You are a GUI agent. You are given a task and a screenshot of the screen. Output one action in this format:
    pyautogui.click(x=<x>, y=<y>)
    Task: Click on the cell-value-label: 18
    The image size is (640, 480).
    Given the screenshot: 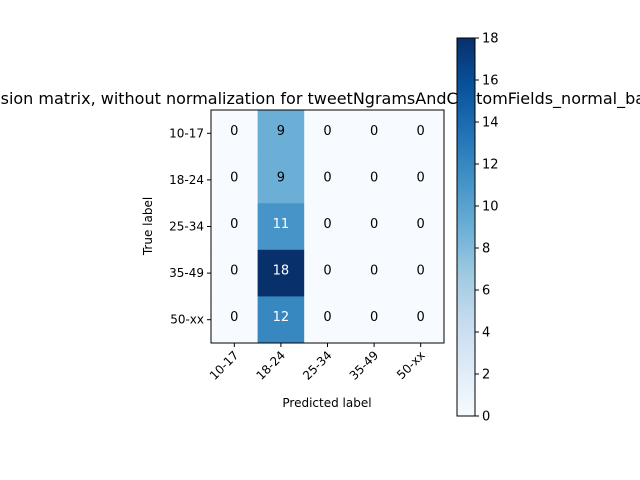 What is the action you would take?
    pyautogui.click(x=281, y=271)
    